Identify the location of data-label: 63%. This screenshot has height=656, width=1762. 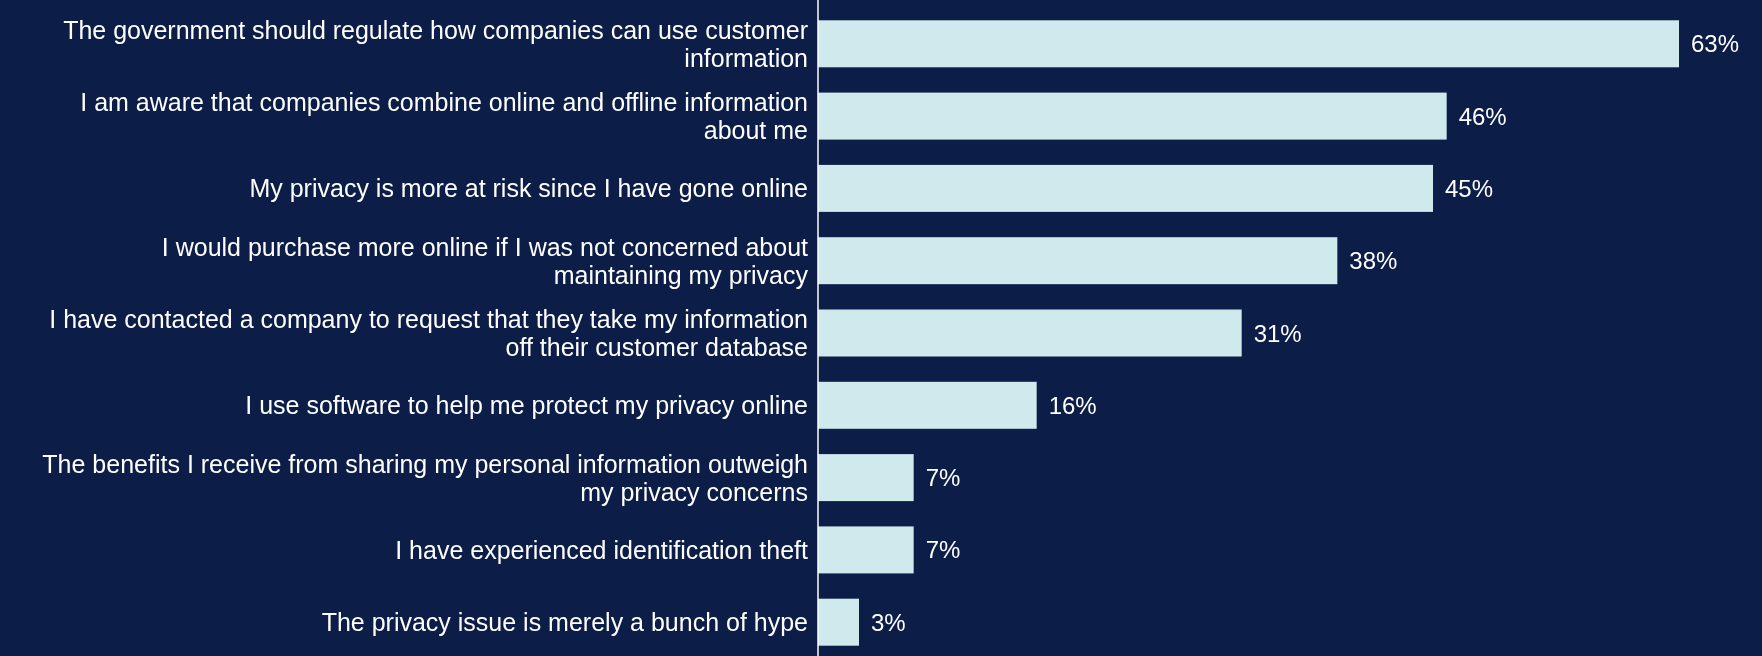
(1715, 44).